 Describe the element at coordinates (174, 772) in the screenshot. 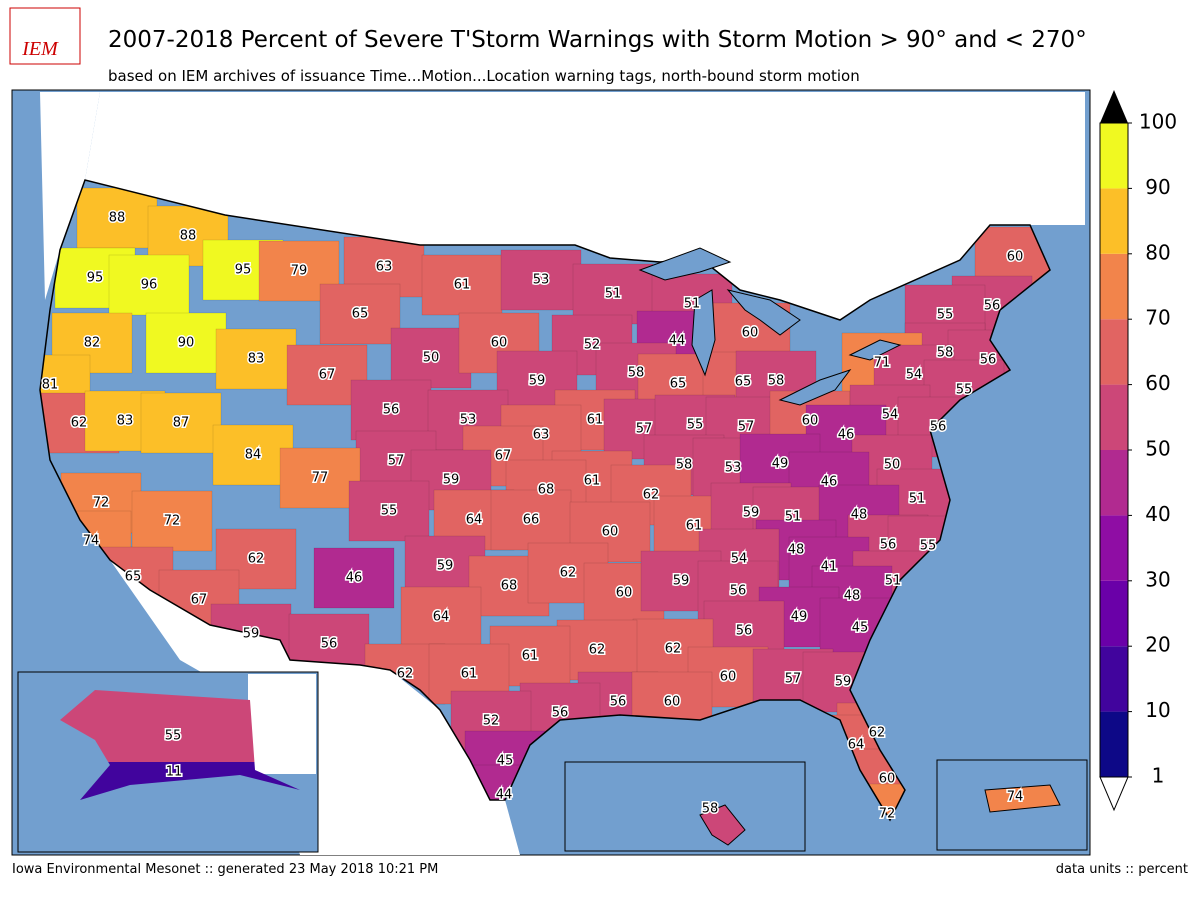

I see `region-label: 11` at that location.